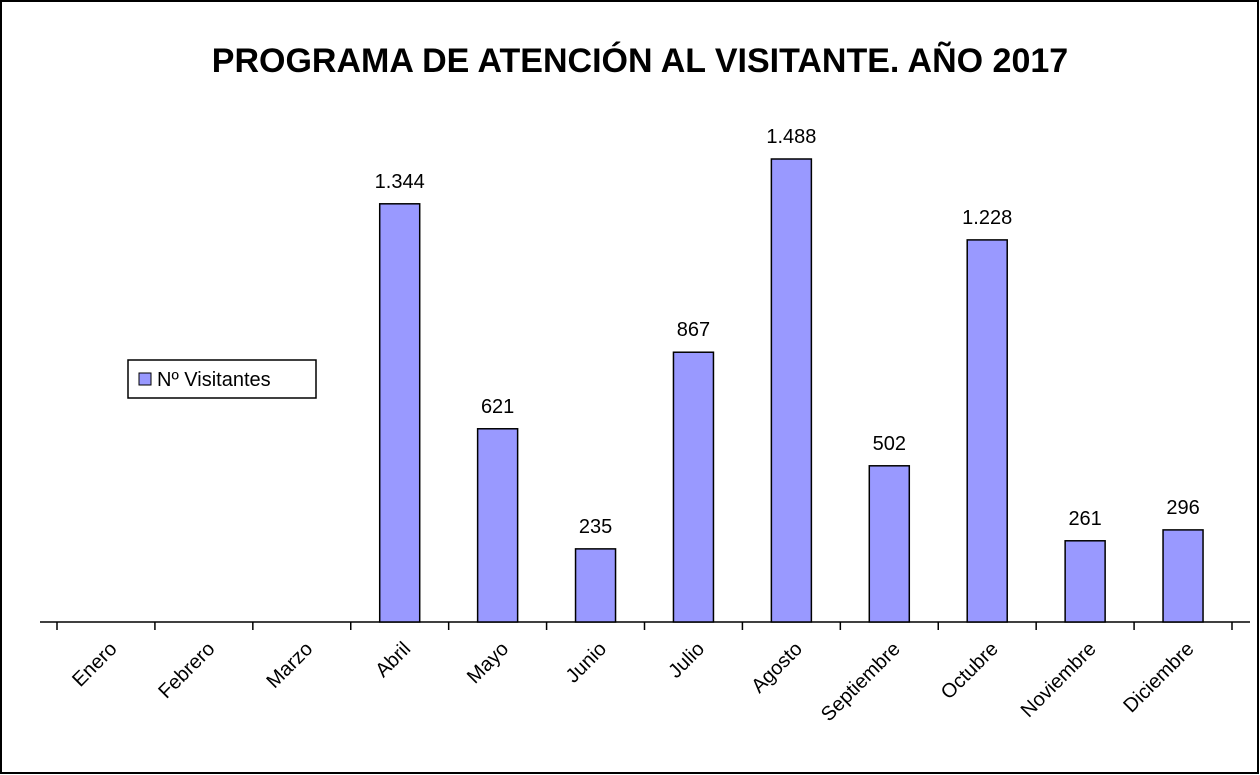  What do you see at coordinates (1084, 519) in the screenshot?
I see `value-label: 261` at bounding box center [1084, 519].